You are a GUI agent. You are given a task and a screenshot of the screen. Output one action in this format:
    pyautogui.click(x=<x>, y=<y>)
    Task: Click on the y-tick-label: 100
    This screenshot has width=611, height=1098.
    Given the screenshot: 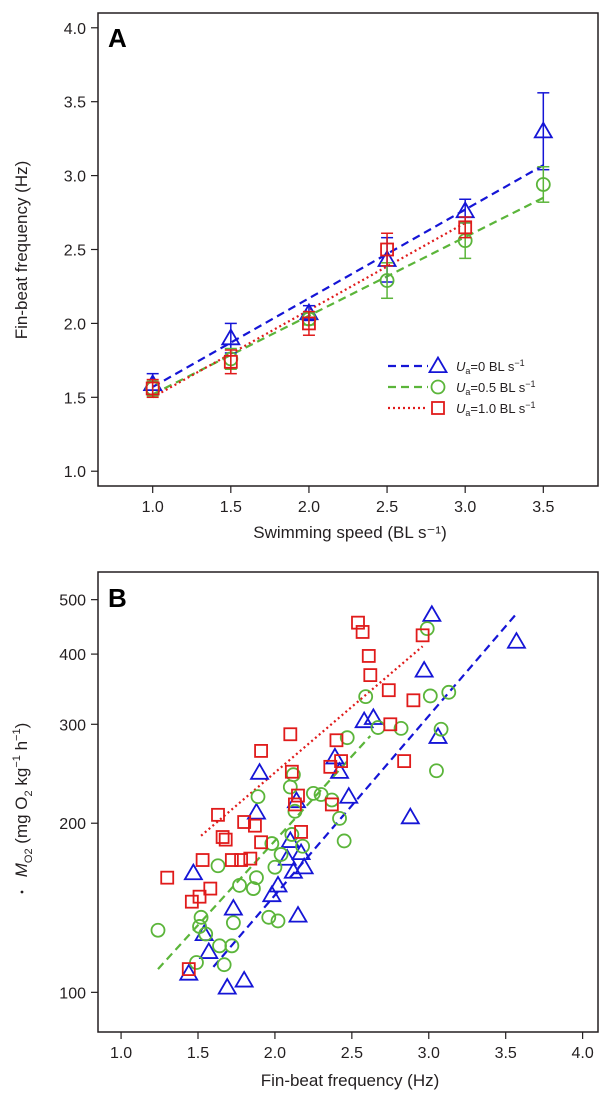 What is the action you would take?
    pyautogui.click(x=72, y=993)
    